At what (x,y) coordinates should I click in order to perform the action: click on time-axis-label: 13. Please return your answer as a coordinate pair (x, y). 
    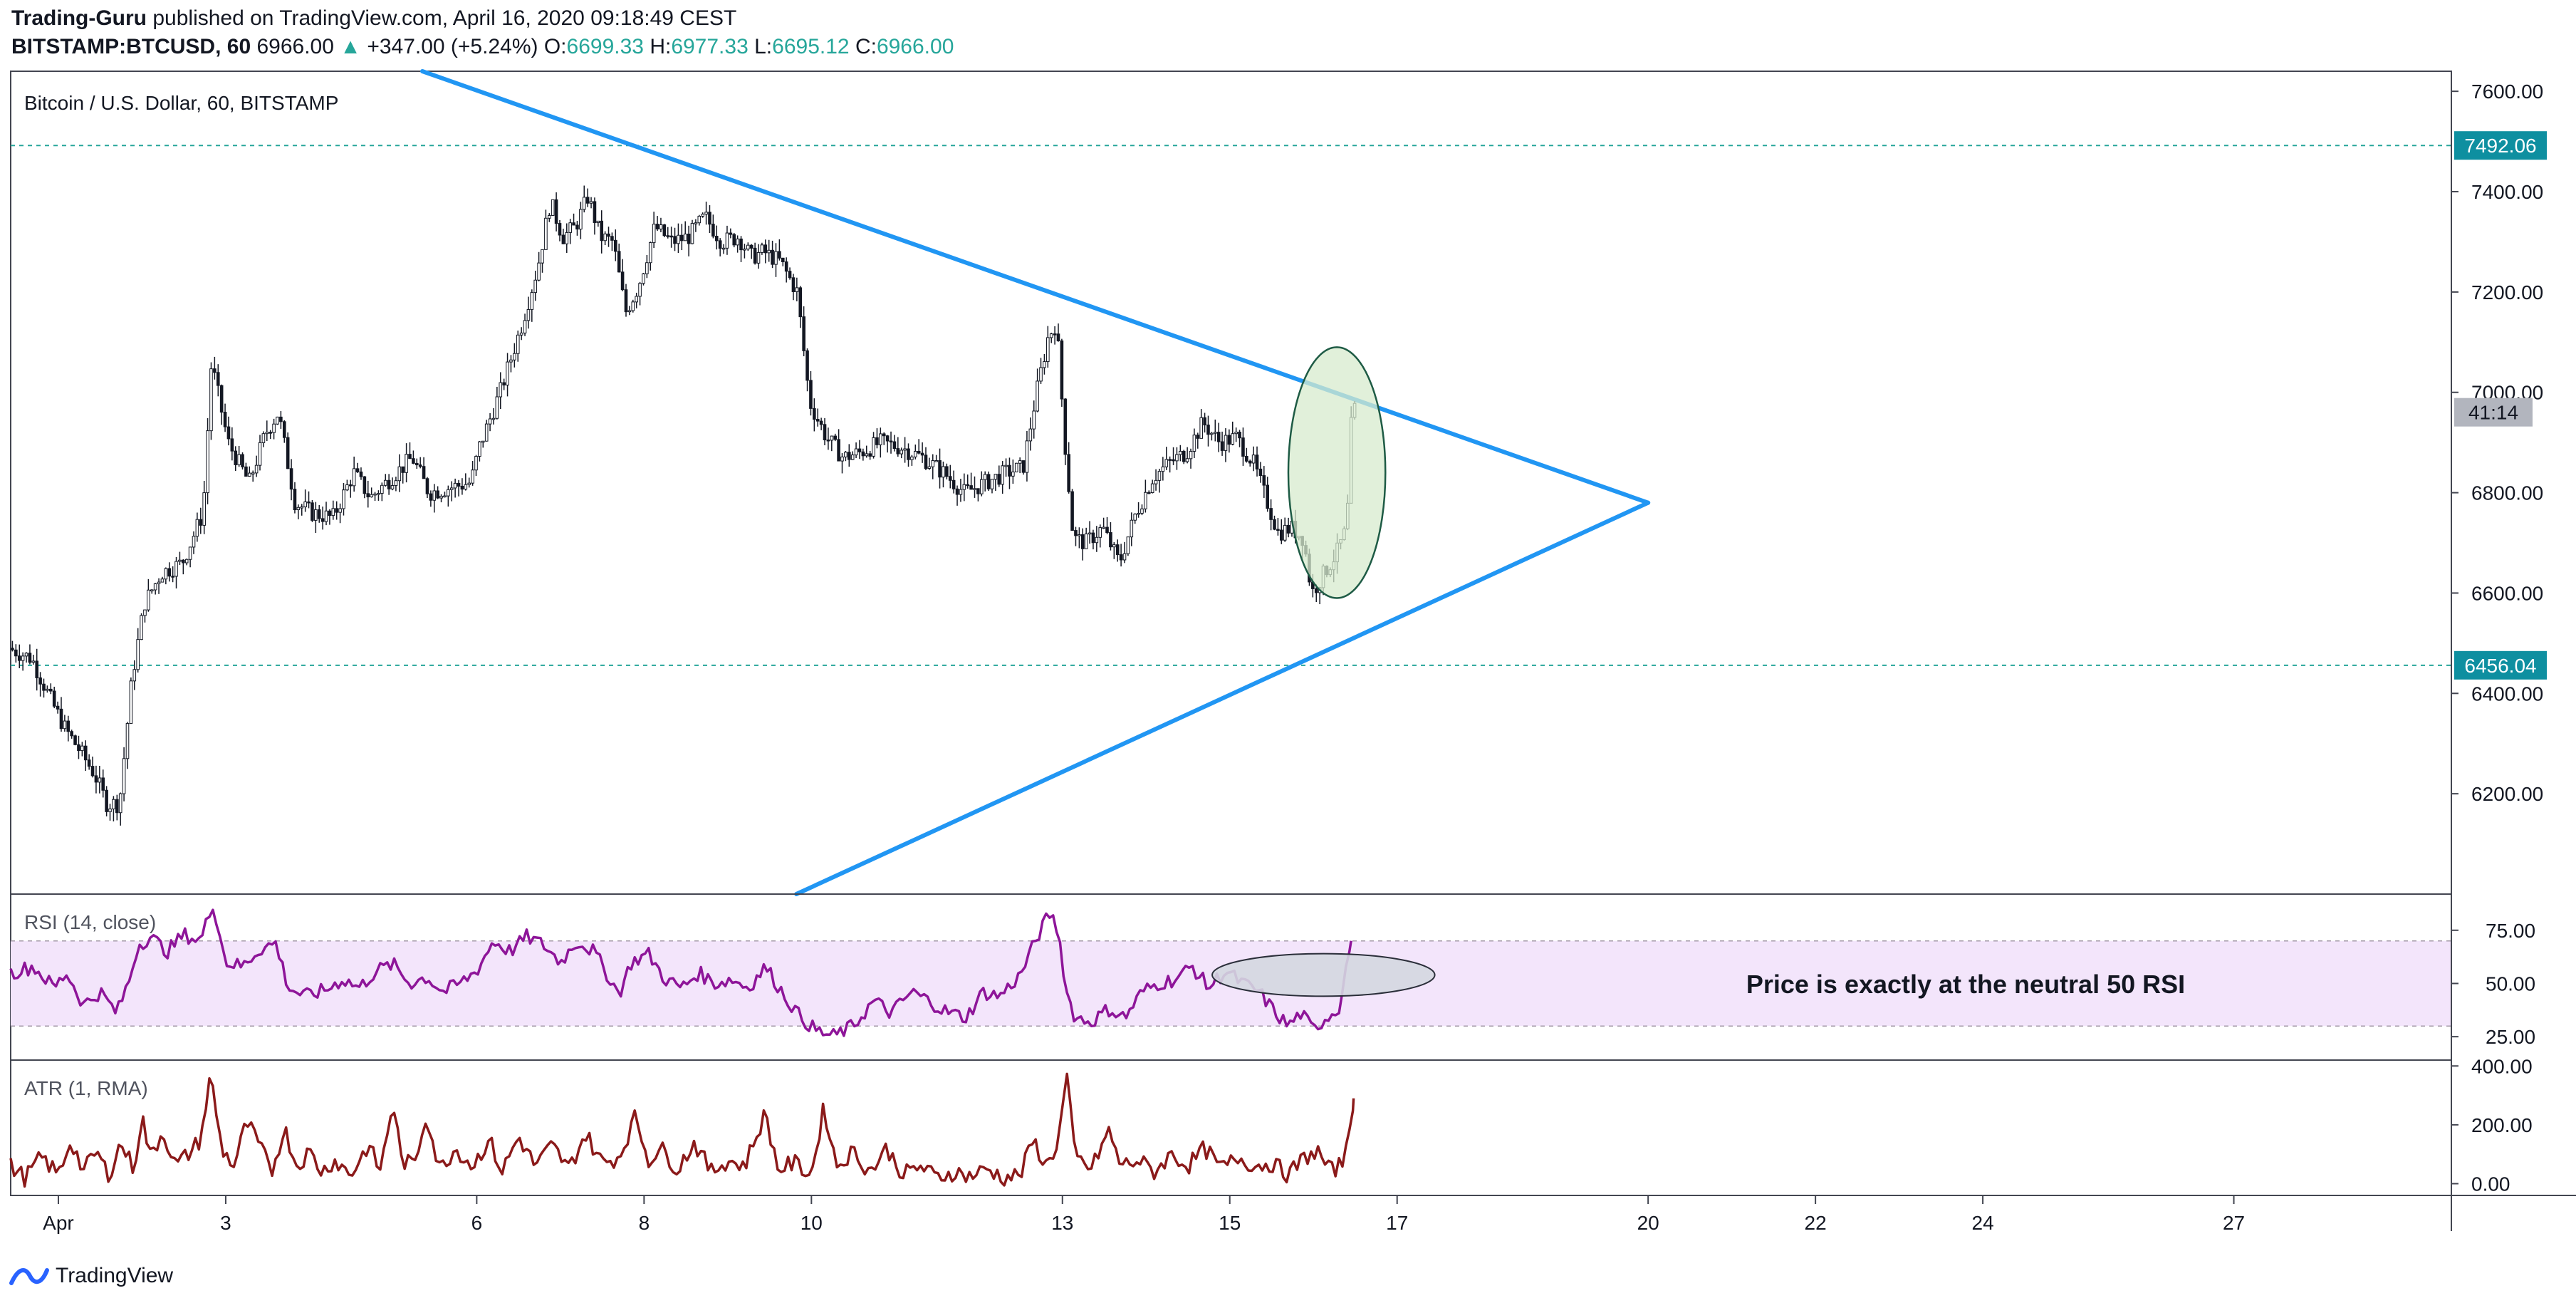
    Looking at the image, I should click on (1062, 1223).